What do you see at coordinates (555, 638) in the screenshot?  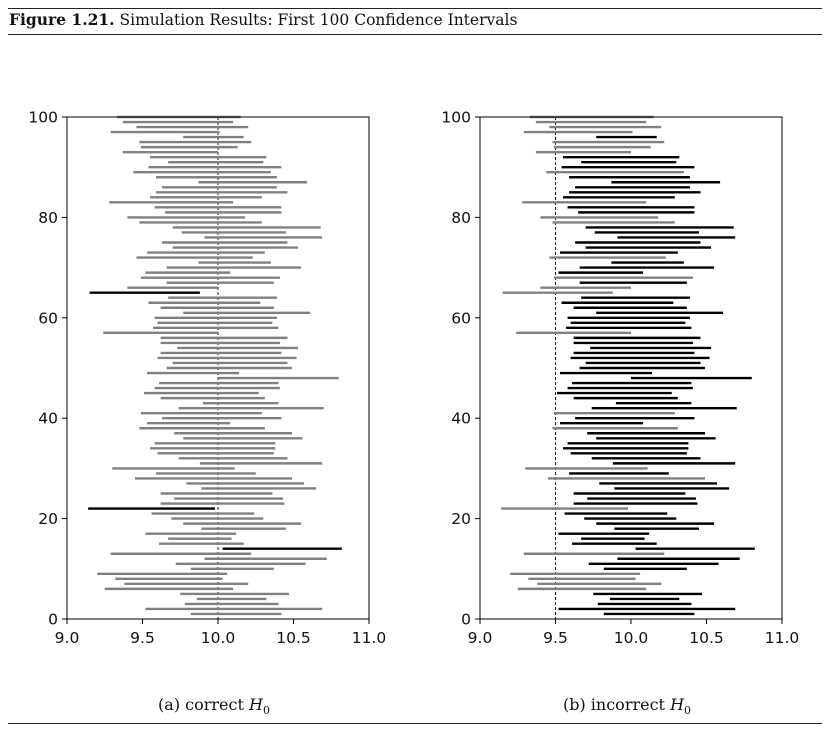 I see `x-tick-label-b: 9.5` at bounding box center [555, 638].